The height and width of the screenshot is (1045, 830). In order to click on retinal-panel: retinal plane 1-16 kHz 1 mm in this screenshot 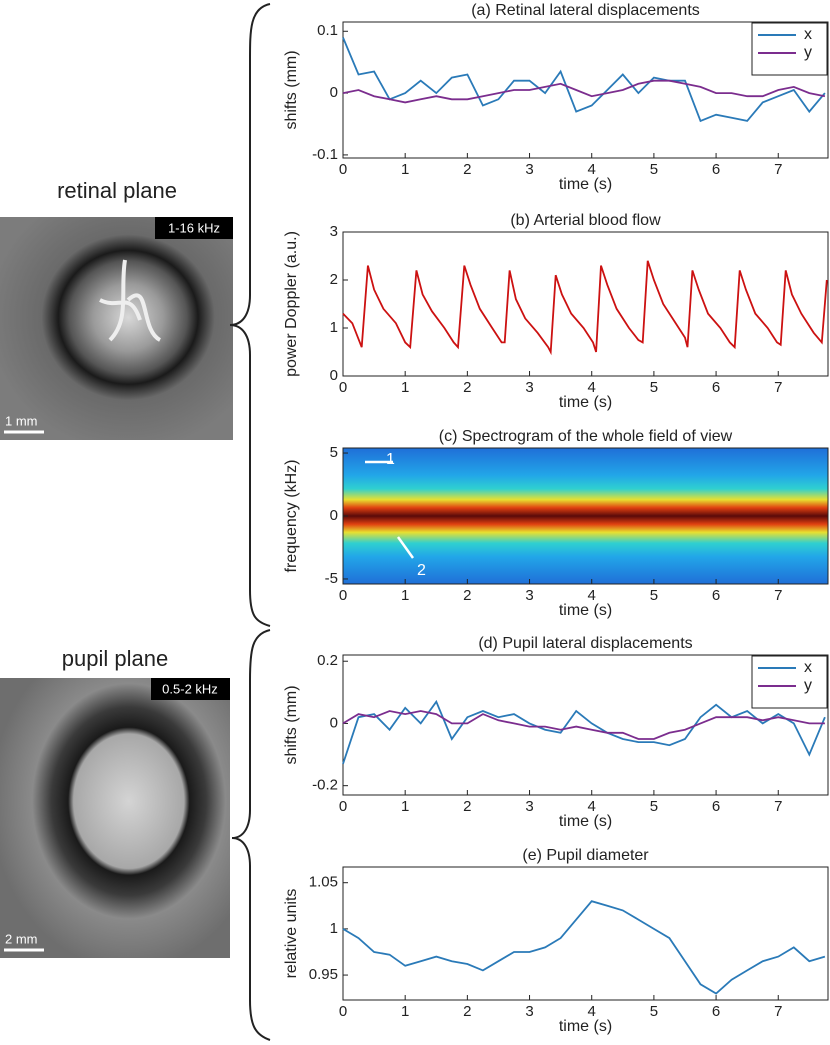, I will do `click(116, 309)`.